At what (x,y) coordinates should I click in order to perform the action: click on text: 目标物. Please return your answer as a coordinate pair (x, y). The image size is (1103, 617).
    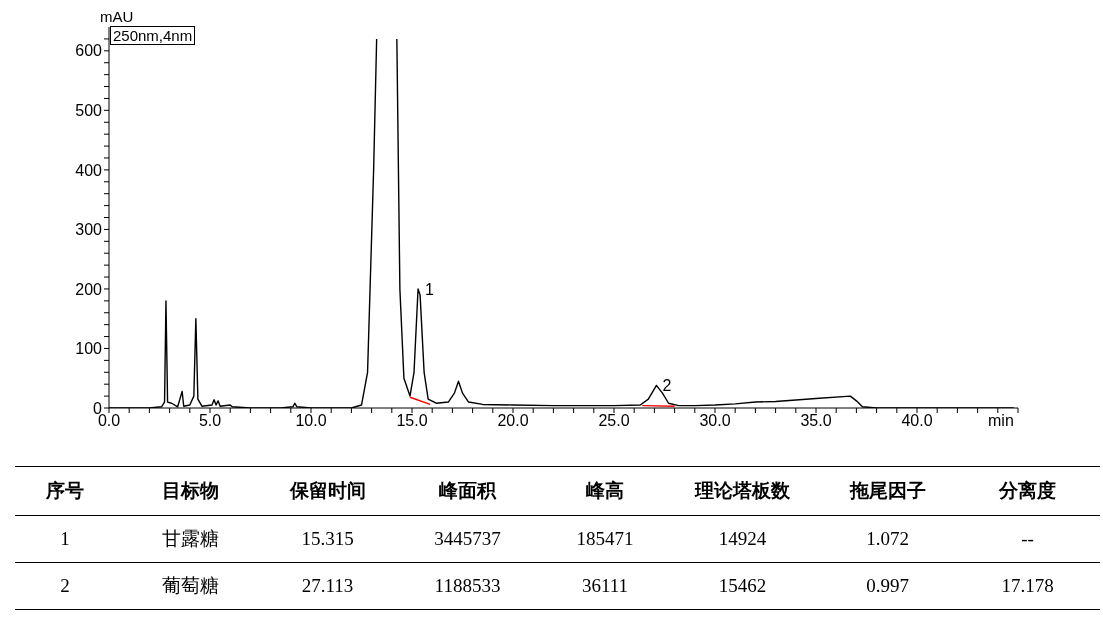
    Looking at the image, I should click on (190, 490).